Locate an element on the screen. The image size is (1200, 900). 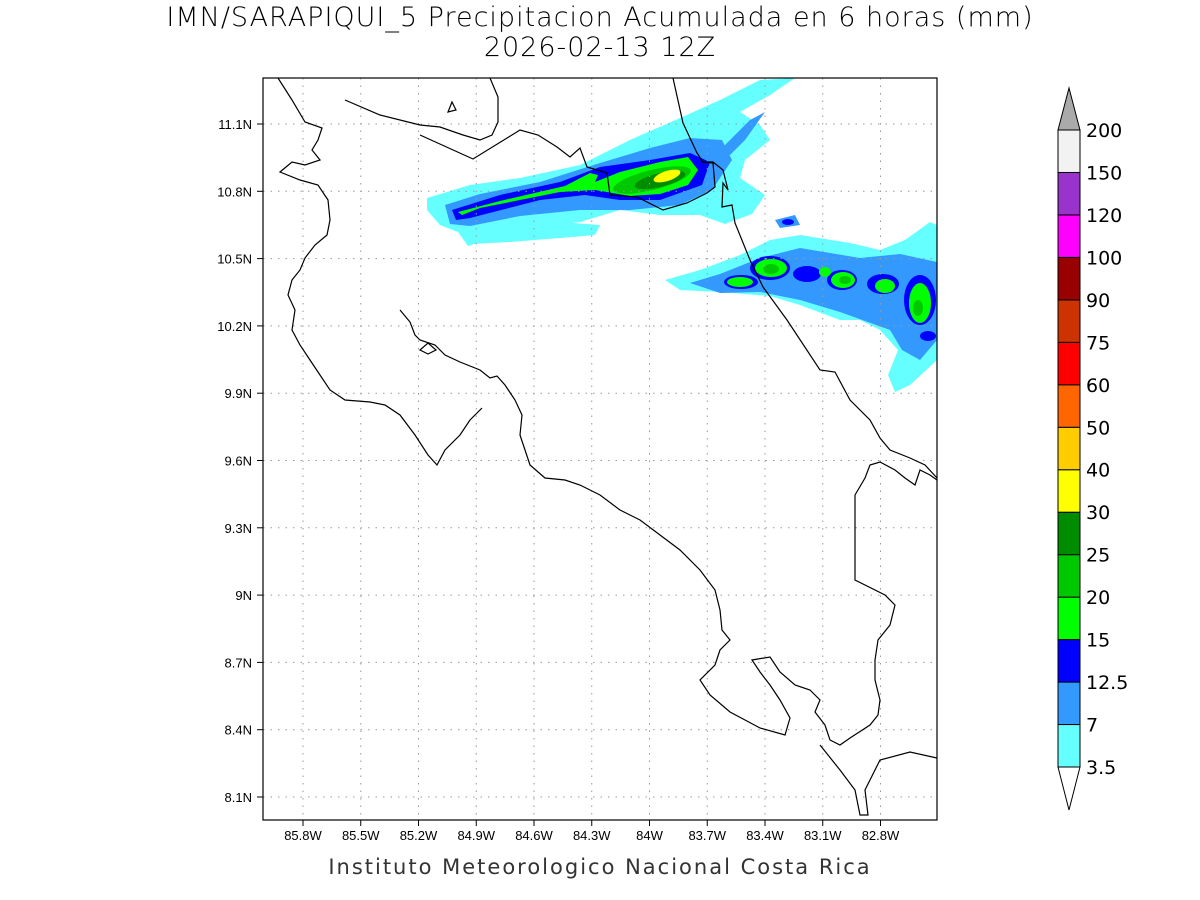
y-tick-label: 8.1N is located at coordinates (238, 797).